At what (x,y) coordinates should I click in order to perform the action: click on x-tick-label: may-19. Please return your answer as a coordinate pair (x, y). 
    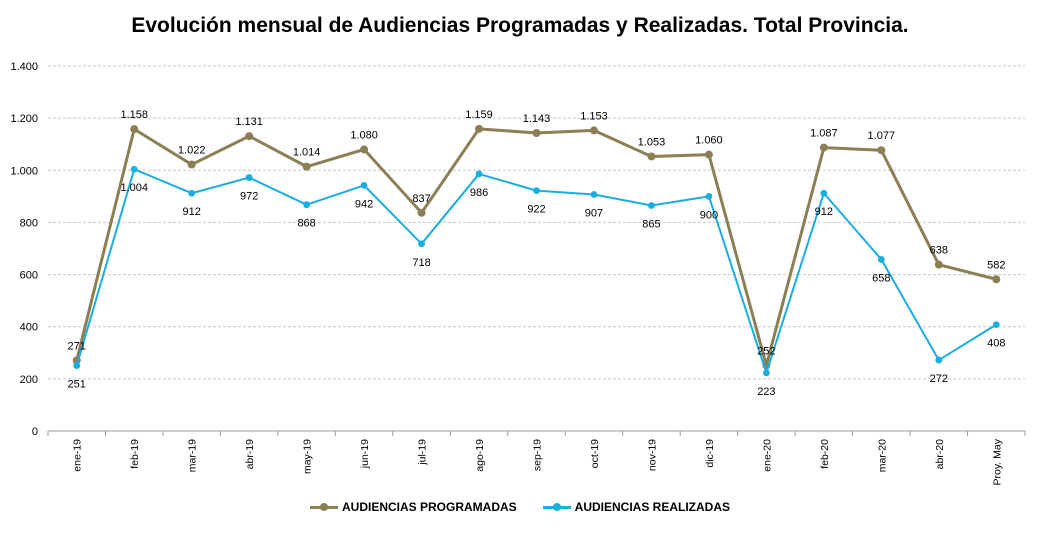
    Looking at the image, I should click on (308, 456).